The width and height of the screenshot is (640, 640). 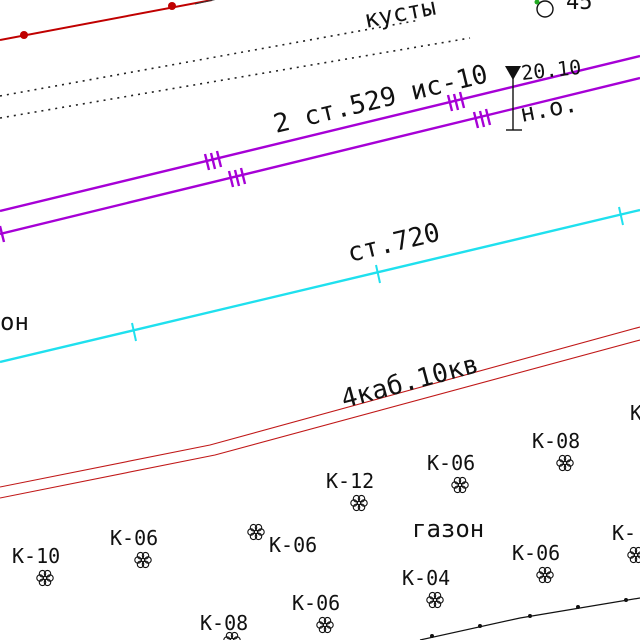 I want to click on cable-label: 4каб.10кв, so click(x=410, y=381).